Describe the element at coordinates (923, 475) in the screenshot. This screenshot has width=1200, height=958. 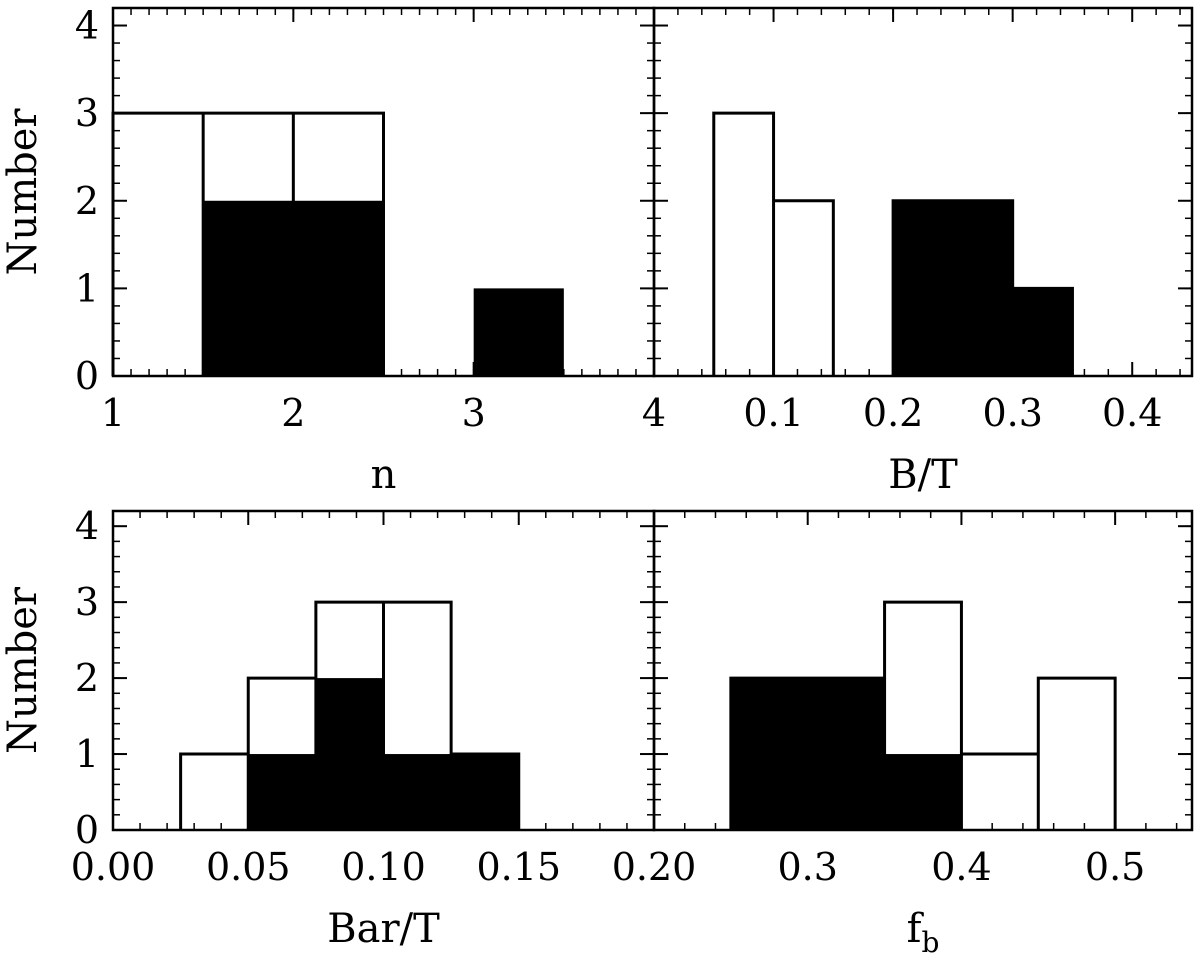
I see `x-axis-label: B/T` at that location.